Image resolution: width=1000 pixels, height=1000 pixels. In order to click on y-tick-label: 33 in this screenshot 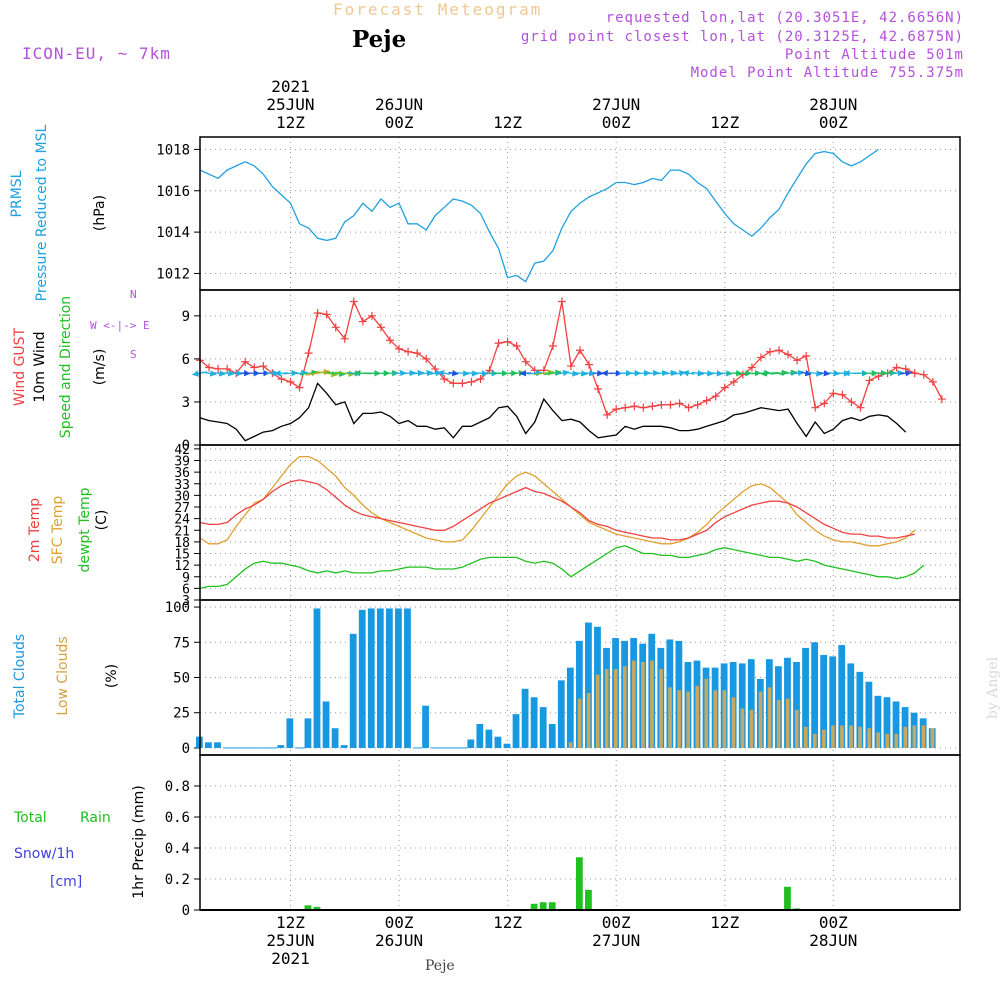, I will do `click(182, 485)`.